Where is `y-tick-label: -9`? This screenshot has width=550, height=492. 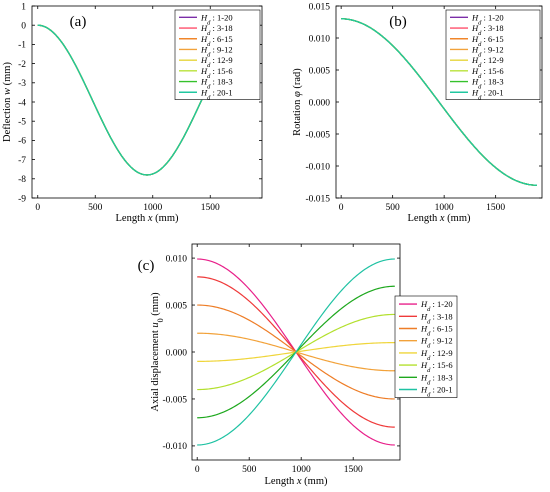 y-tick-label: -9 is located at coordinates (22, 199).